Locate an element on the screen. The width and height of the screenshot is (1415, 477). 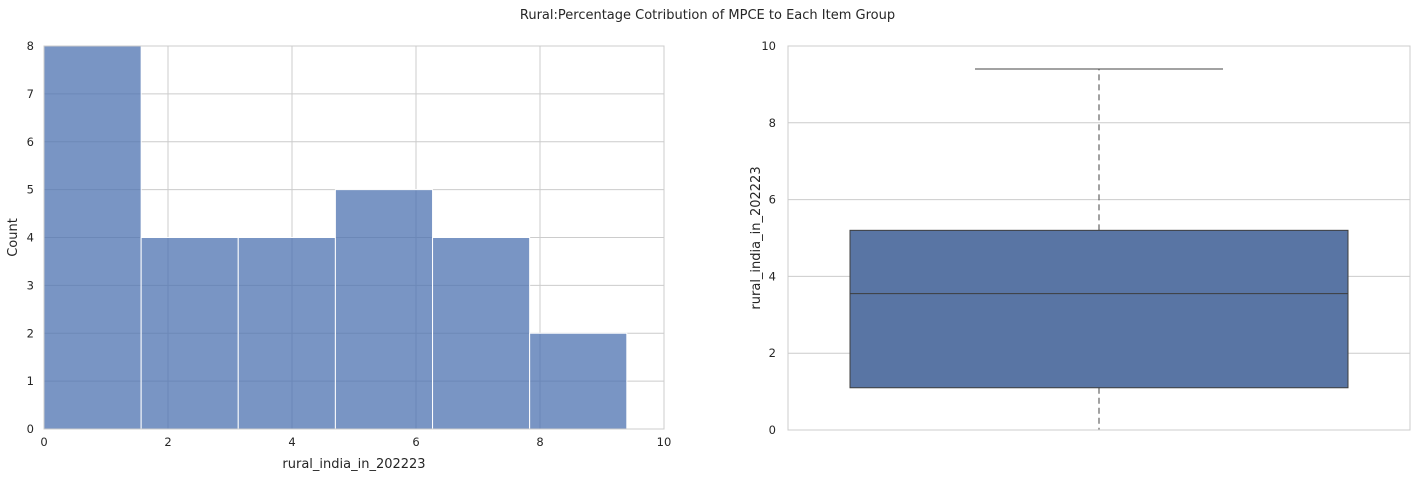
x-tick-label: 10 is located at coordinates (664, 442).